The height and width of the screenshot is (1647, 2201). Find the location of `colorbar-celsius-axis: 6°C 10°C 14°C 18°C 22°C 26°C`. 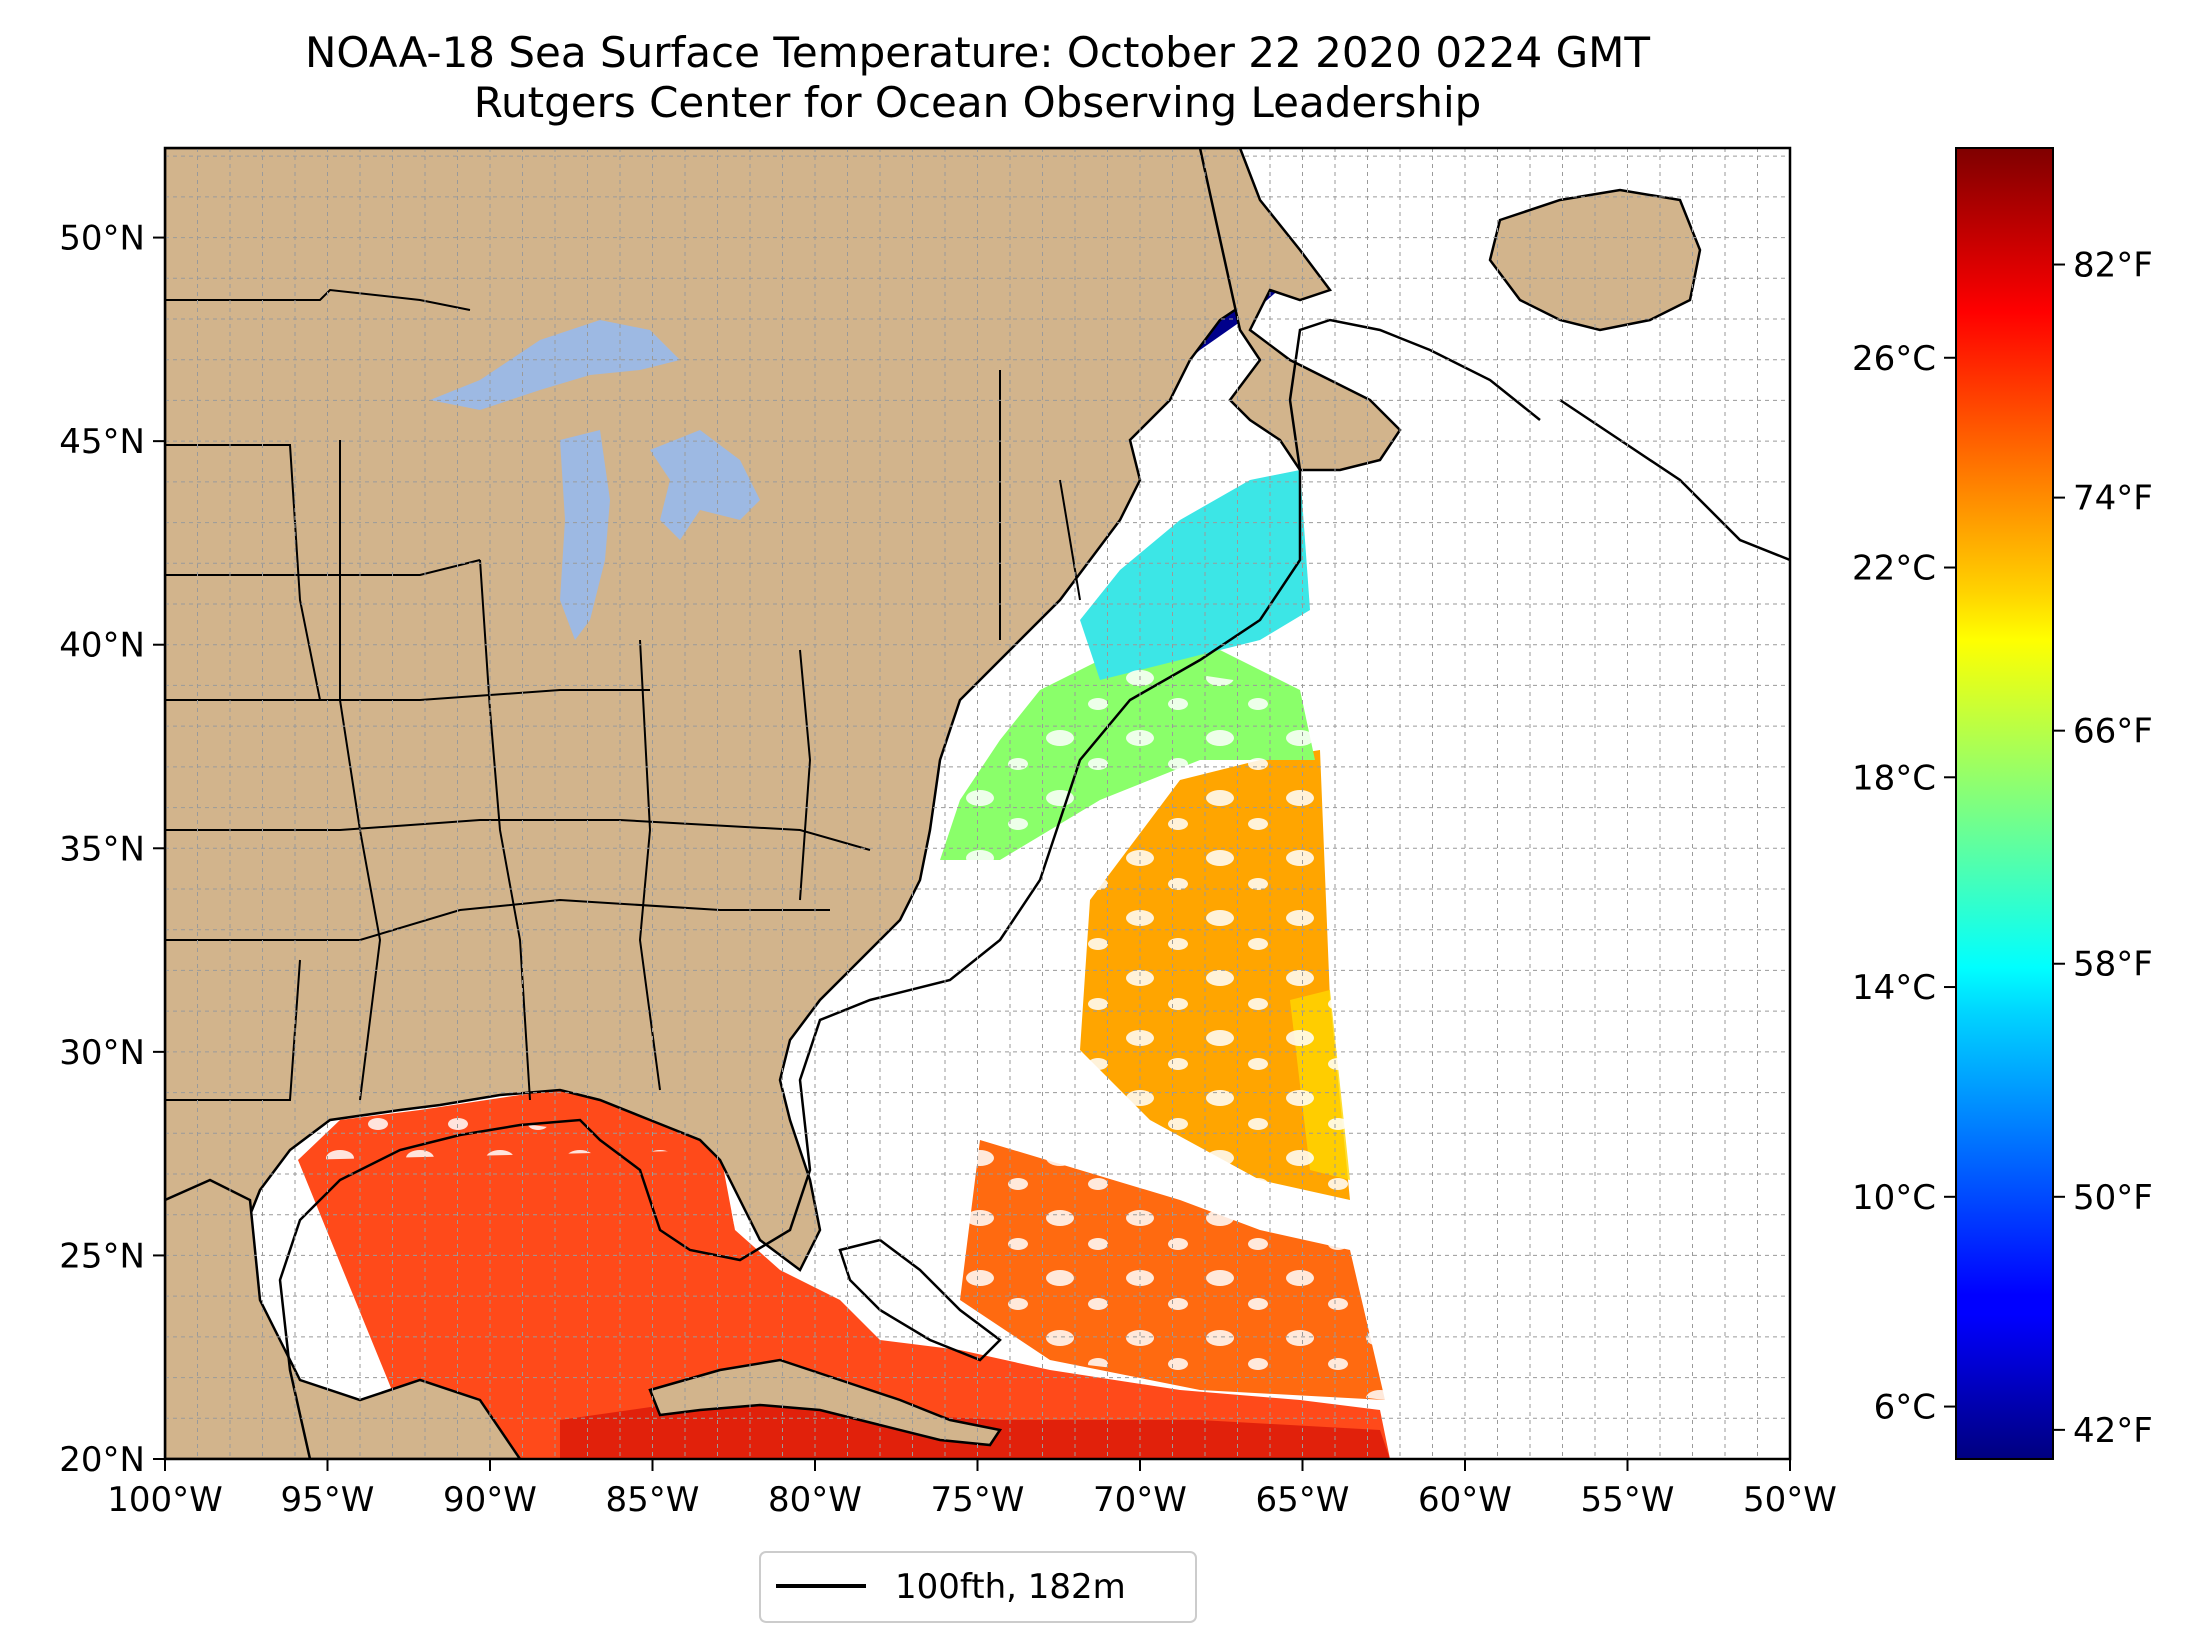

colorbar-celsius-axis: 6°C 10°C 14°C 18°C 22°C 26°C is located at coordinates (1904, 883).